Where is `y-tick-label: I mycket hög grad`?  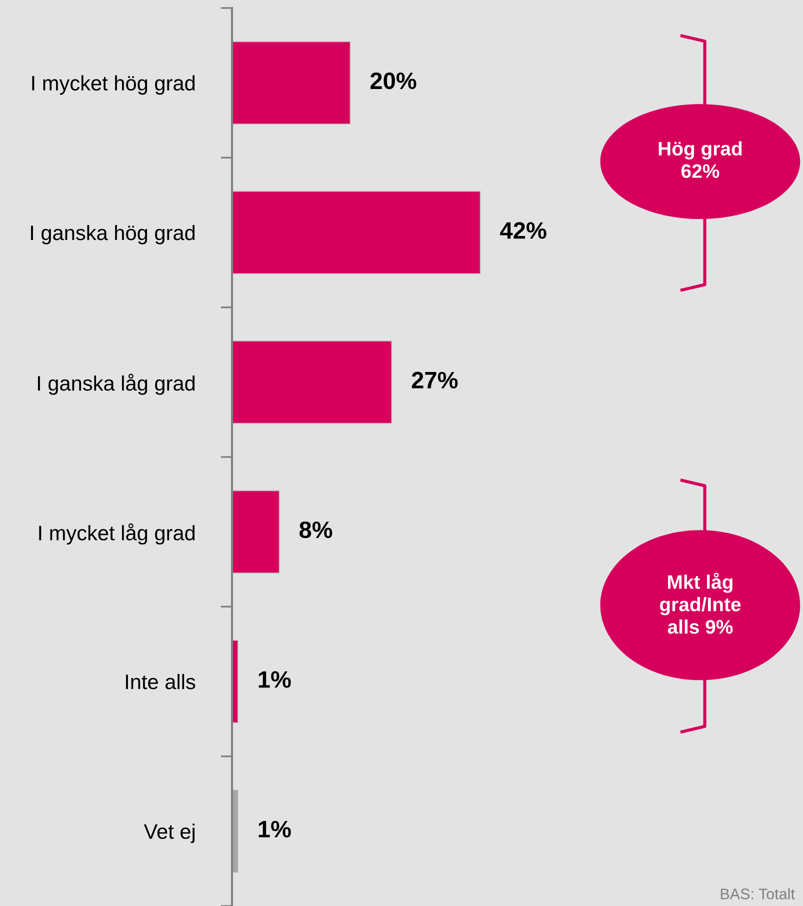 y-tick-label: I mycket hög grad is located at coordinates (113, 85).